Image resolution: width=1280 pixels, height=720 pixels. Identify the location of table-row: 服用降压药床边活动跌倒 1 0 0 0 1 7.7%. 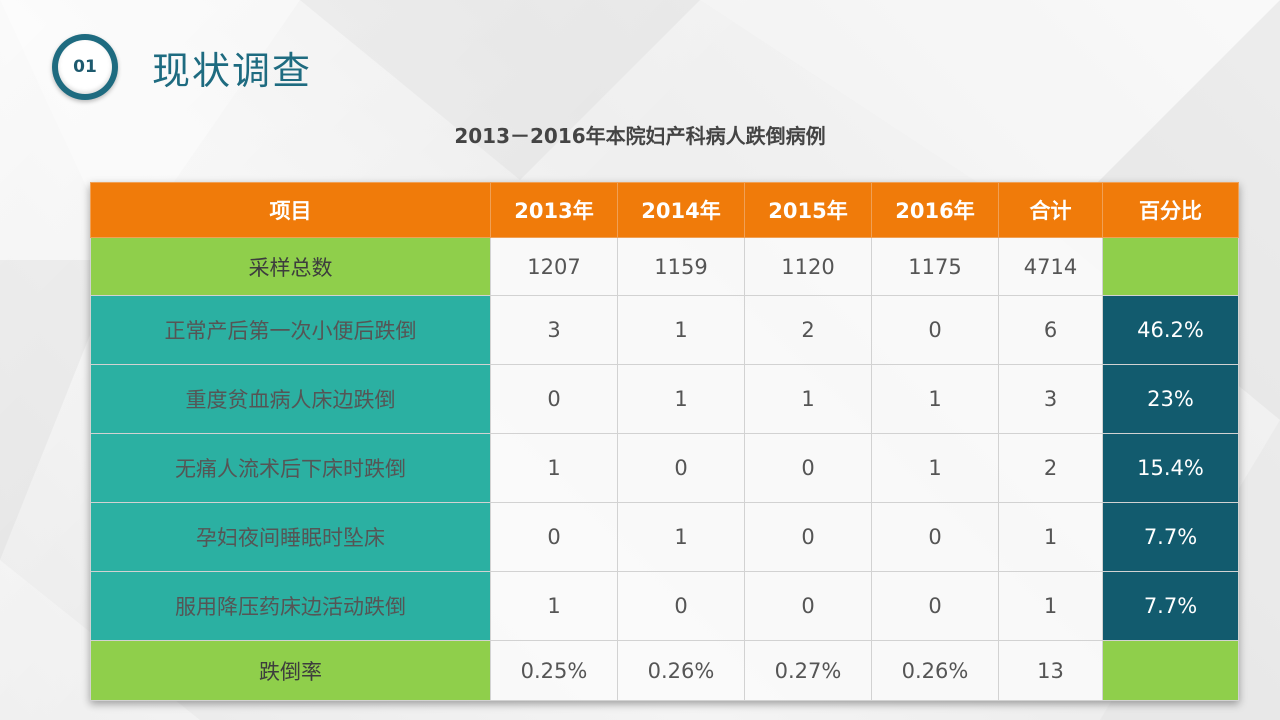
(664, 606).